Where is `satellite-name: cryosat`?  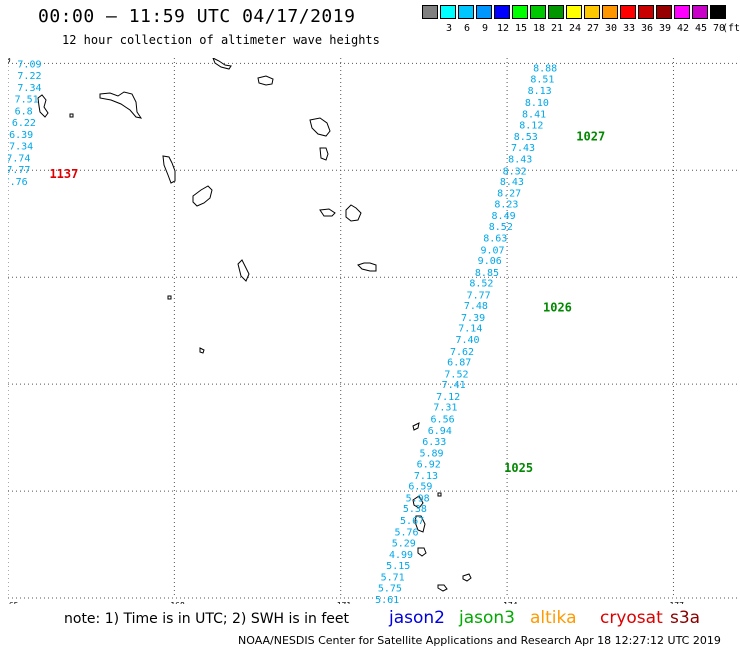
satellite-name: cryosat is located at coordinates (631, 618).